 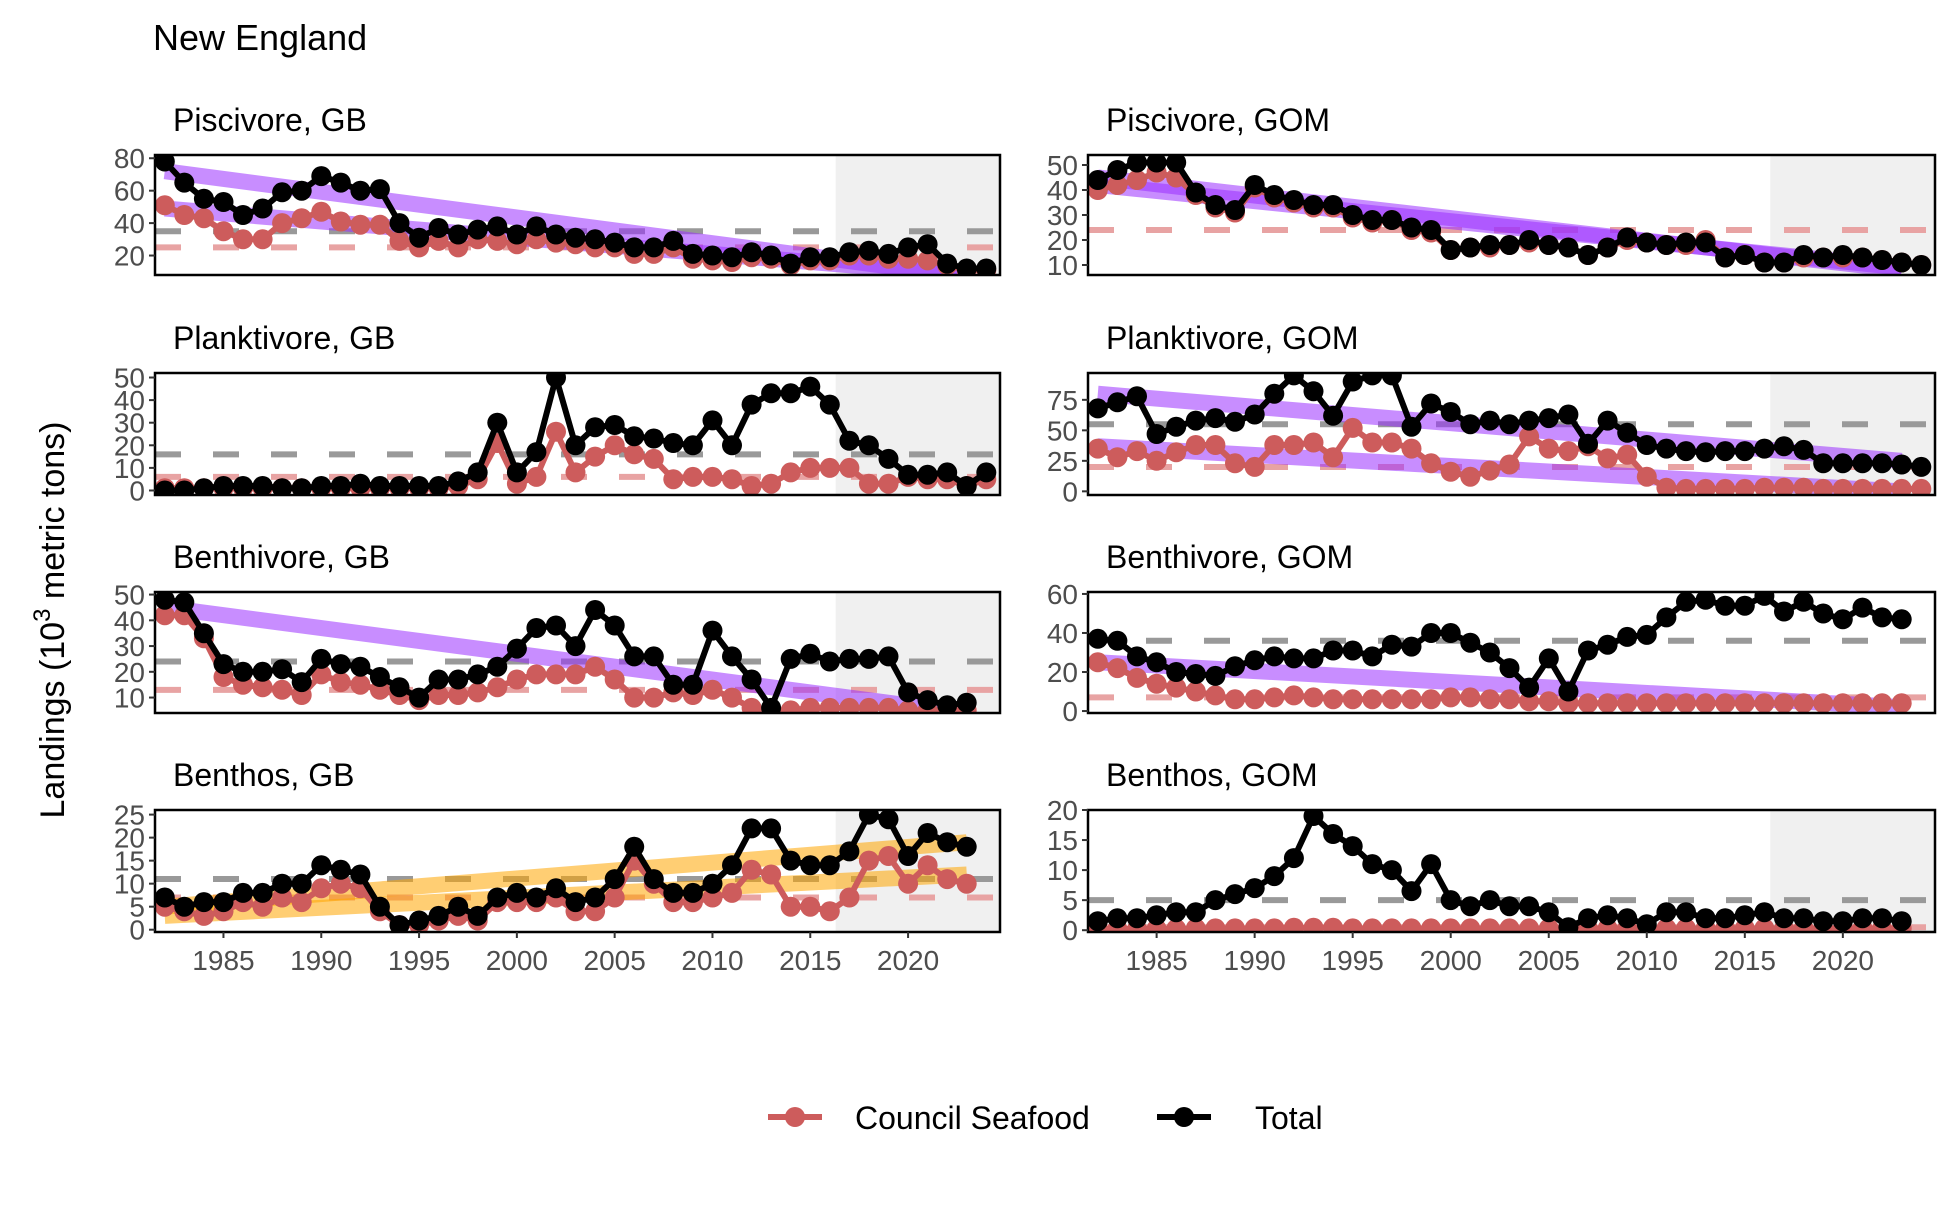 What do you see at coordinates (1176, 164) in the screenshot?
I see `point-total-piscivore-gom-1986` at bounding box center [1176, 164].